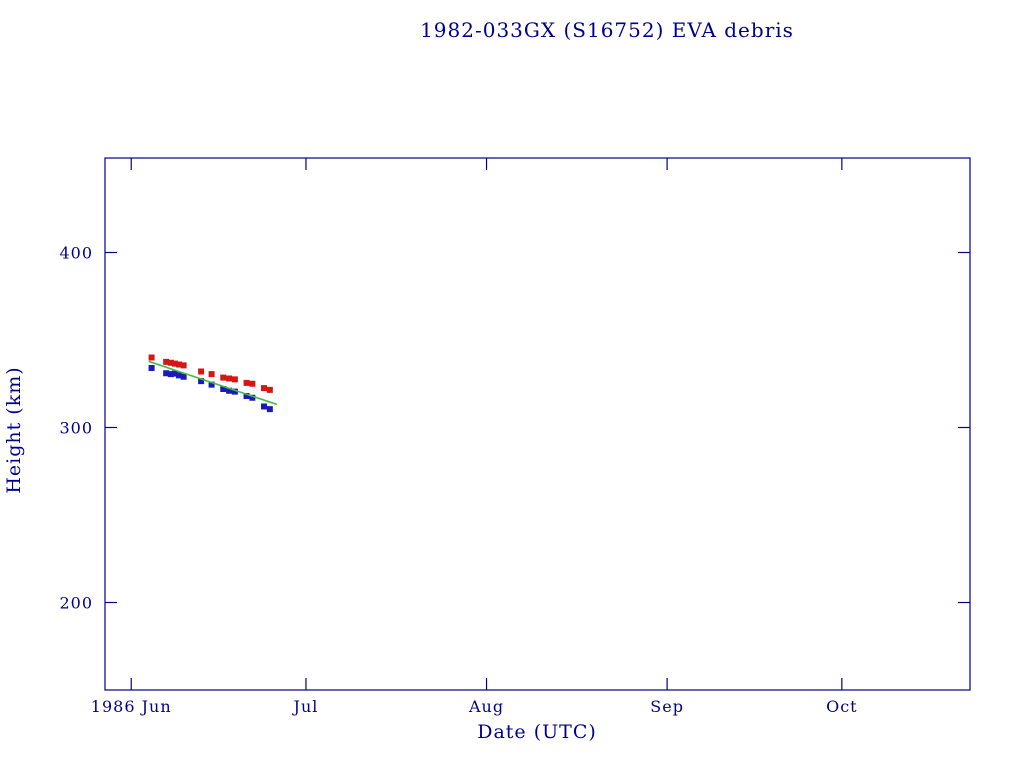 The image size is (1024, 768). Describe the element at coordinates (607, 30) in the screenshot. I see `chart-title: 1982-033GX (S16752) EVA debris` at that location.